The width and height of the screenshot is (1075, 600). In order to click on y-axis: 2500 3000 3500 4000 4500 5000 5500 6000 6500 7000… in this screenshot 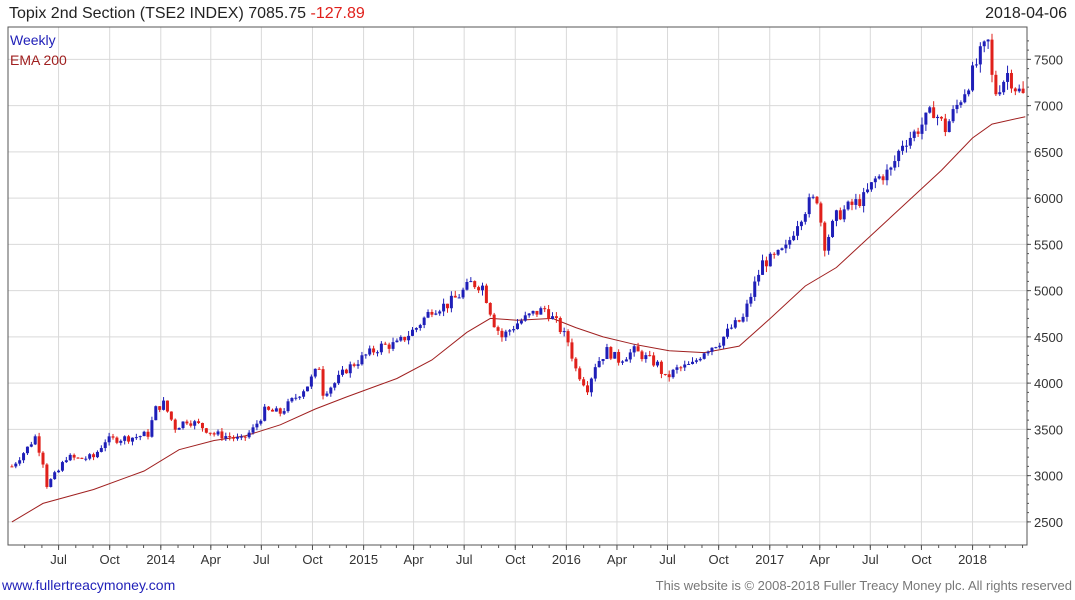, I will do `click(1045, 285)`.